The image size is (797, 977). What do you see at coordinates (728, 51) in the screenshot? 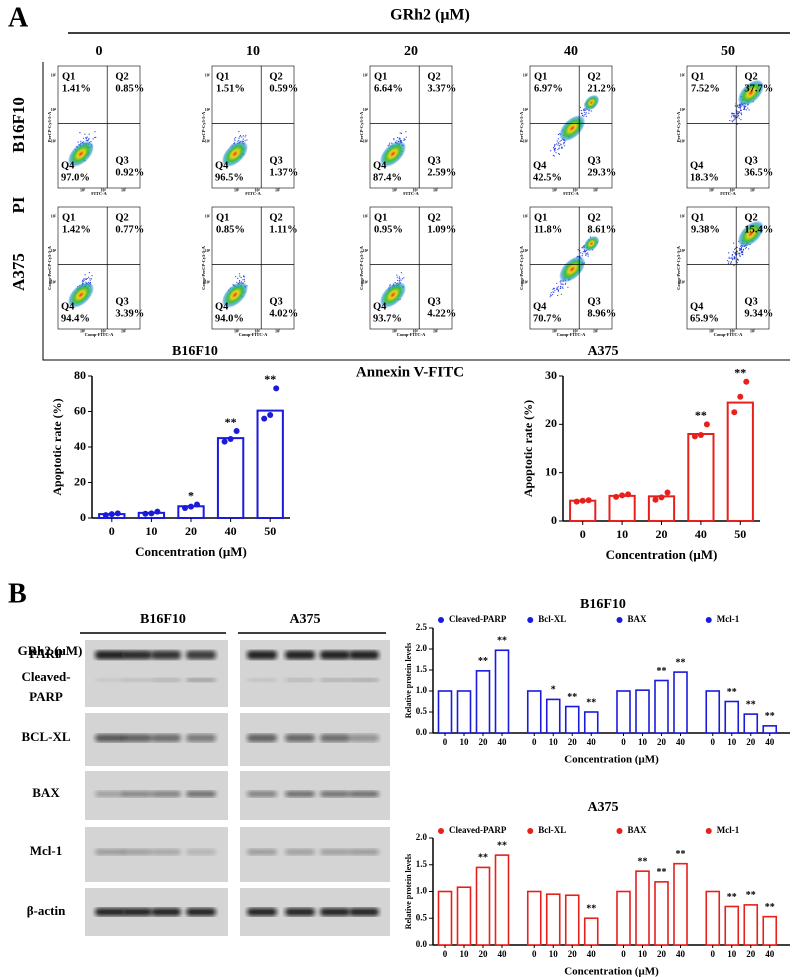
I see `concentration-label: 50` at bounding box center [728, 51].